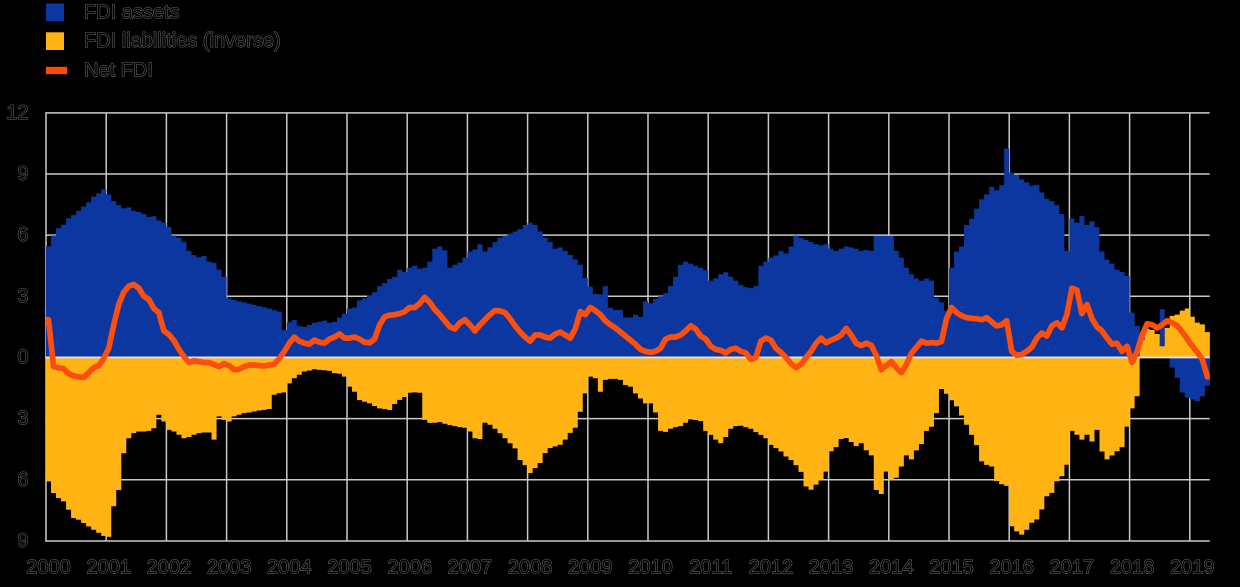 Image resolution: width=1240 pixels, height=587 pixels. Describe the element at coordinates (831, 568) in the screenshot. I see `svg-text: 2013` at that location.